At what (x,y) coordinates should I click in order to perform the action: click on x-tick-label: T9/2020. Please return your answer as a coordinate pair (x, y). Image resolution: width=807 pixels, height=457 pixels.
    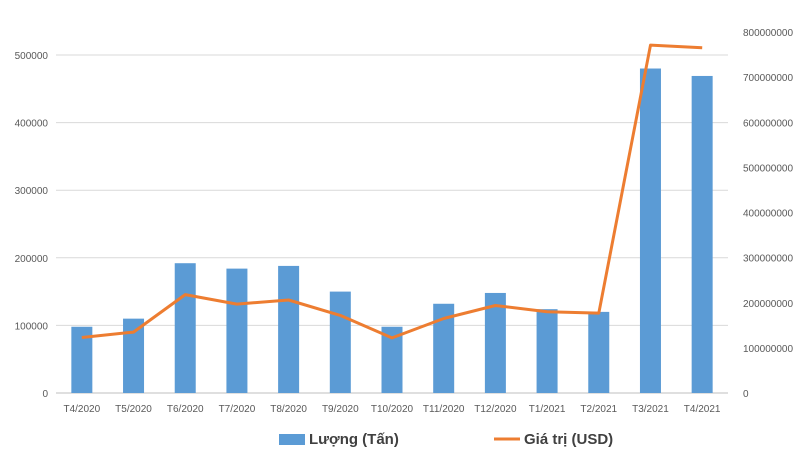
    Looking at the image, I should click on (340, 409).